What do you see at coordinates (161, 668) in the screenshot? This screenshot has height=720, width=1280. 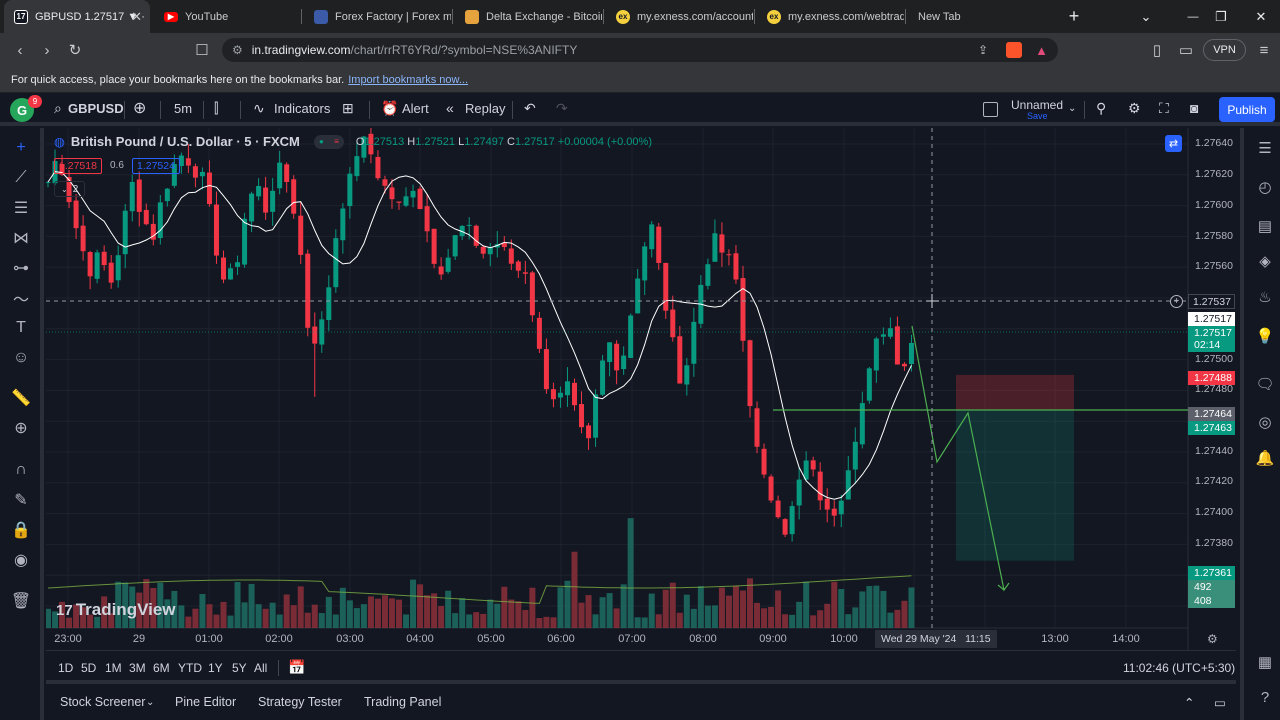 I see `range-6m: 6M` at bounding box center [161, 668].